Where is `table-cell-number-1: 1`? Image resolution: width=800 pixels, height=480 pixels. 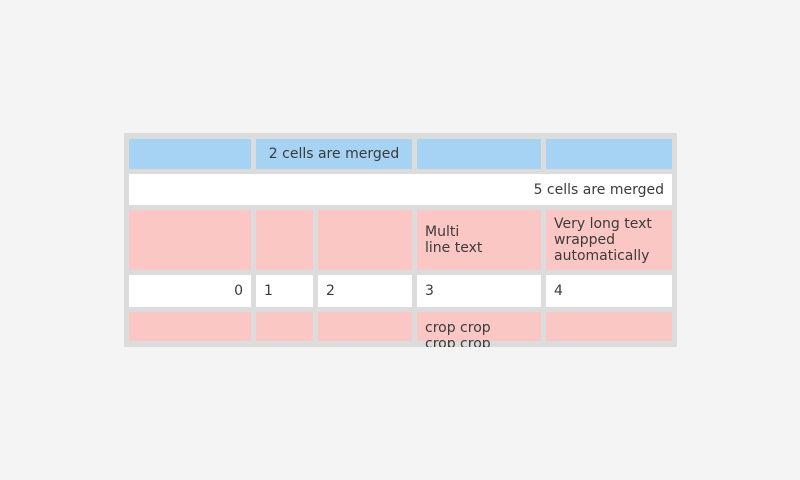
table-cell-number-1: 1 is located at coordinates (284, 291).